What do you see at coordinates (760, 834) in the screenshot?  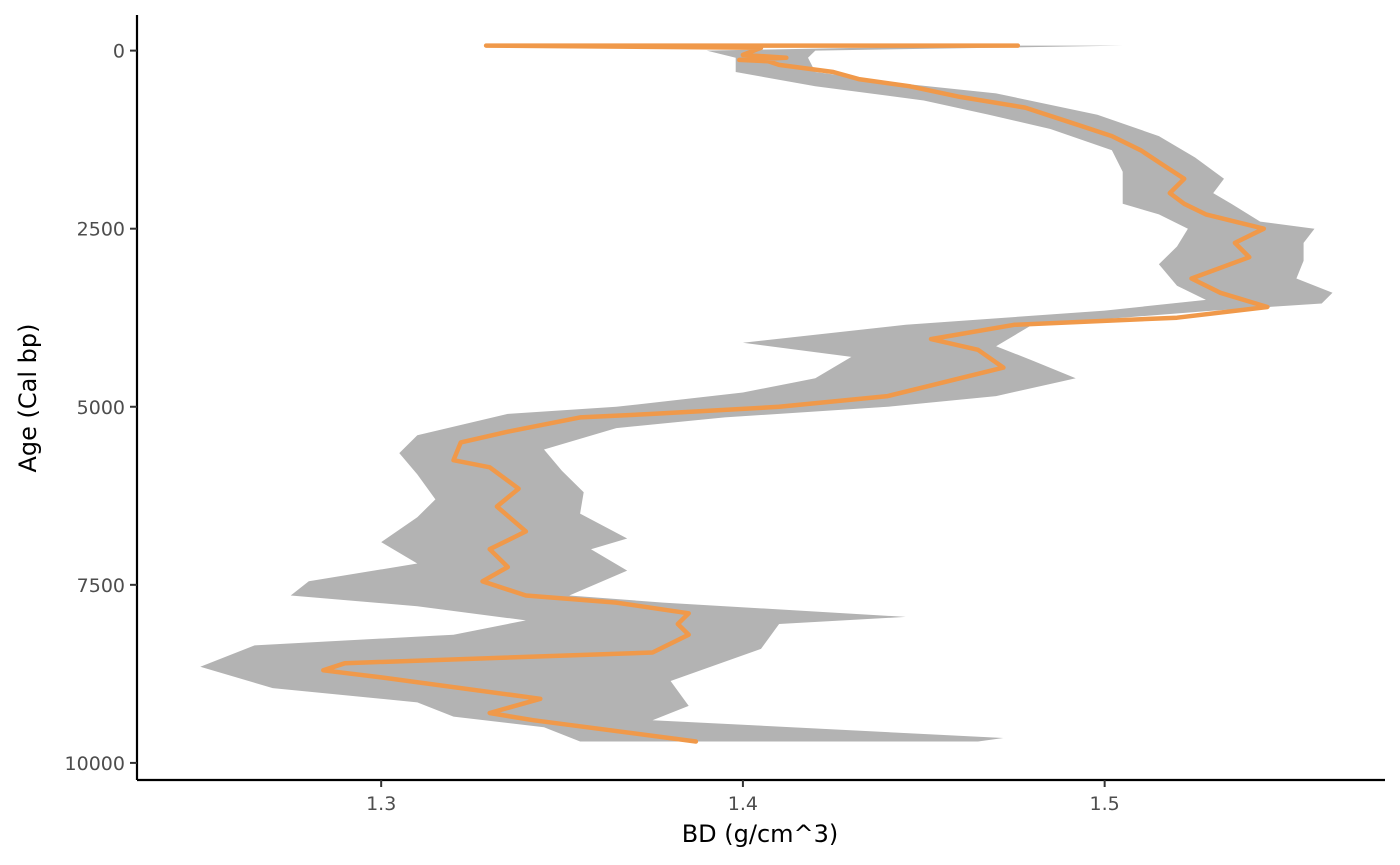 I see `x-axis-title: BD (g/cm^3)` at bounding box center [760, 834].